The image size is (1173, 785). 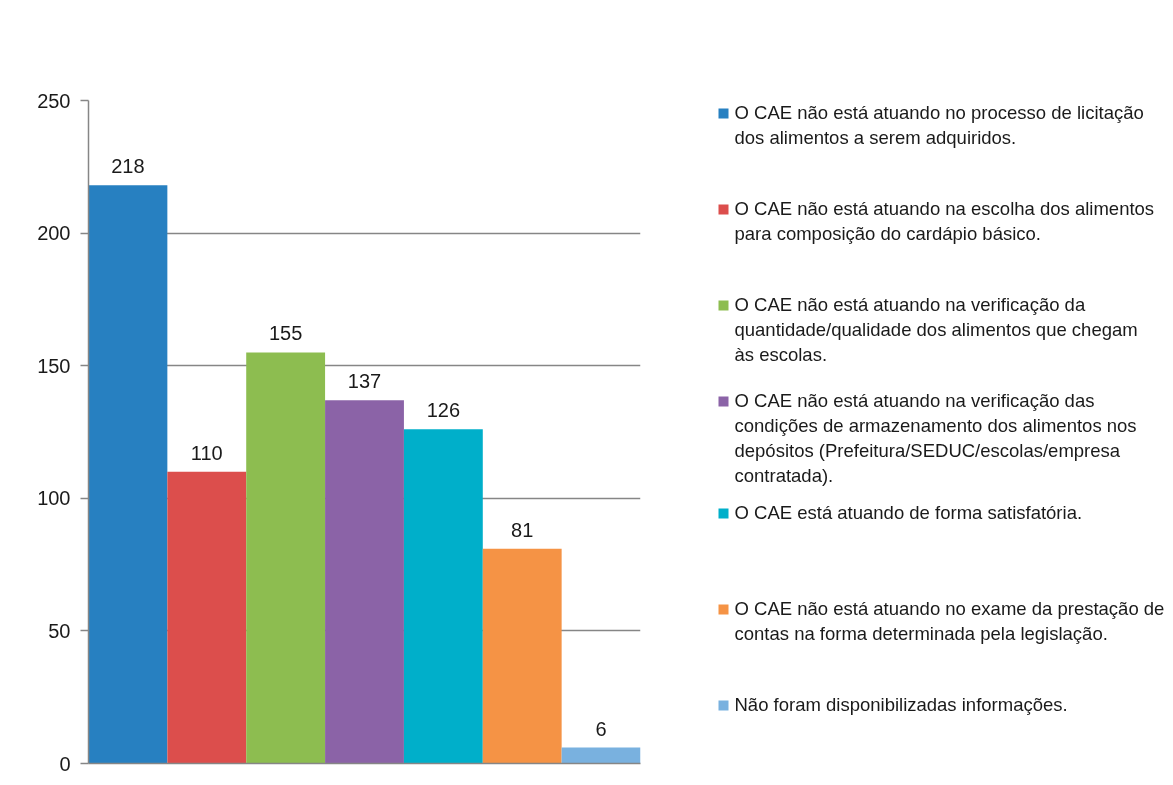 What do you see at coordinates (364, 381) in the screenshot?
I see `data-label: 137` at bounding box center [364, 381].